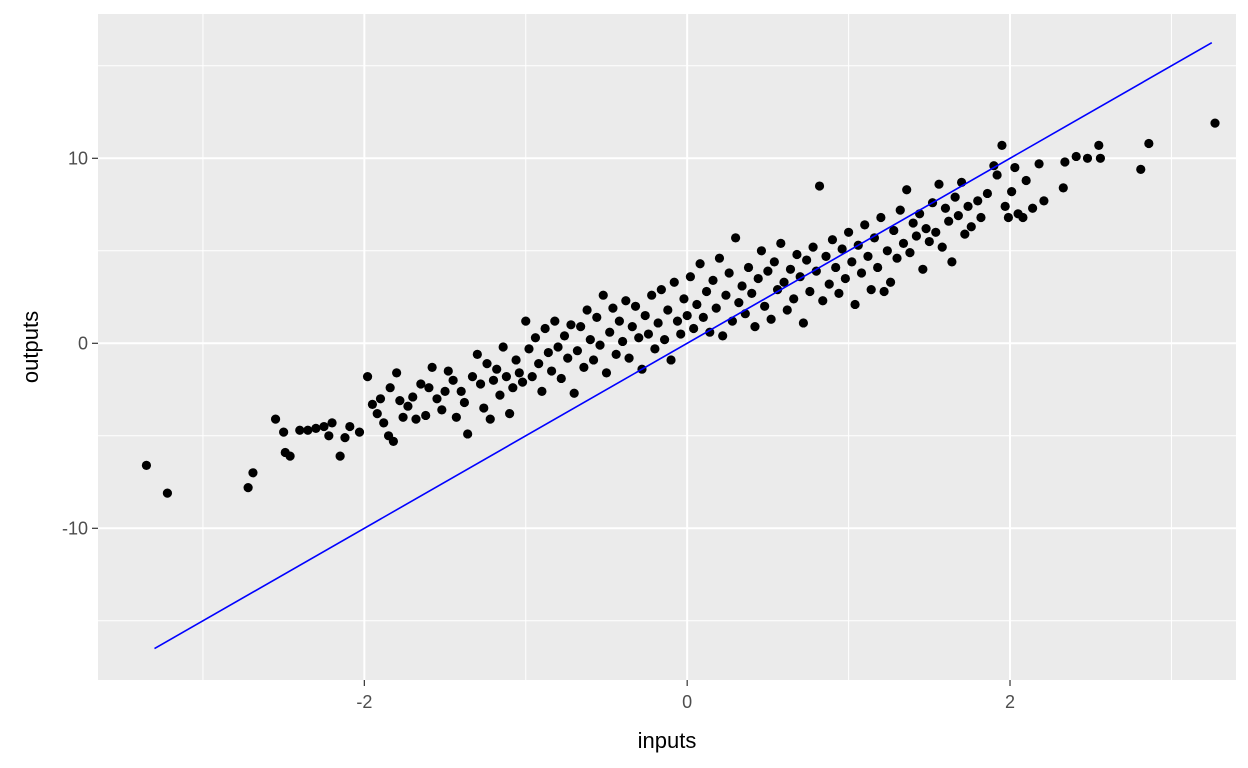 The image size is (1248, 768). What do you see at coordinates (75, 528) in the screenshot?
I see `y-tick-label: -10` at bounding box center [75, 528].